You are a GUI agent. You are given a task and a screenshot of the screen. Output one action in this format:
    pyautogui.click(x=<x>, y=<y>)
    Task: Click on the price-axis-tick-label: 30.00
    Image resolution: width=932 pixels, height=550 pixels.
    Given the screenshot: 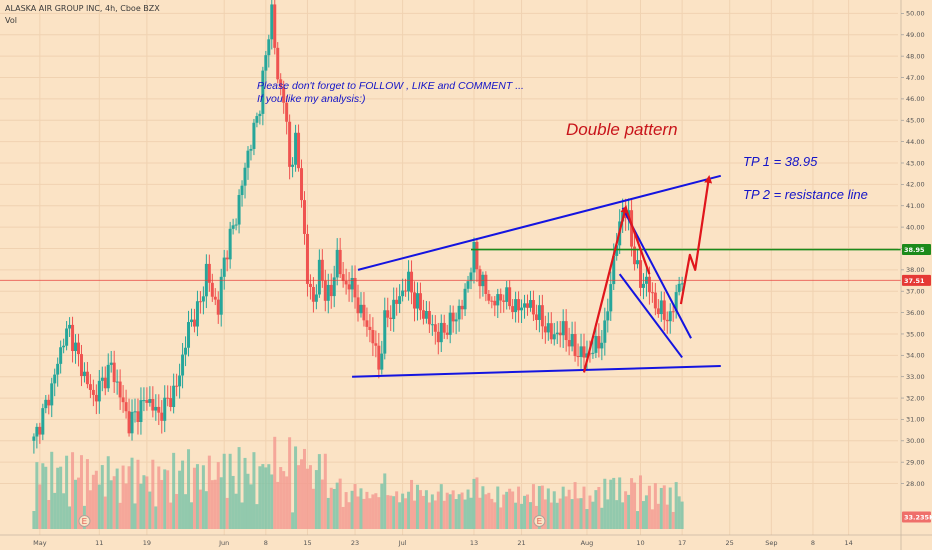 What is the action you would take?
    pyautogui.click(x=915, y=441)
    